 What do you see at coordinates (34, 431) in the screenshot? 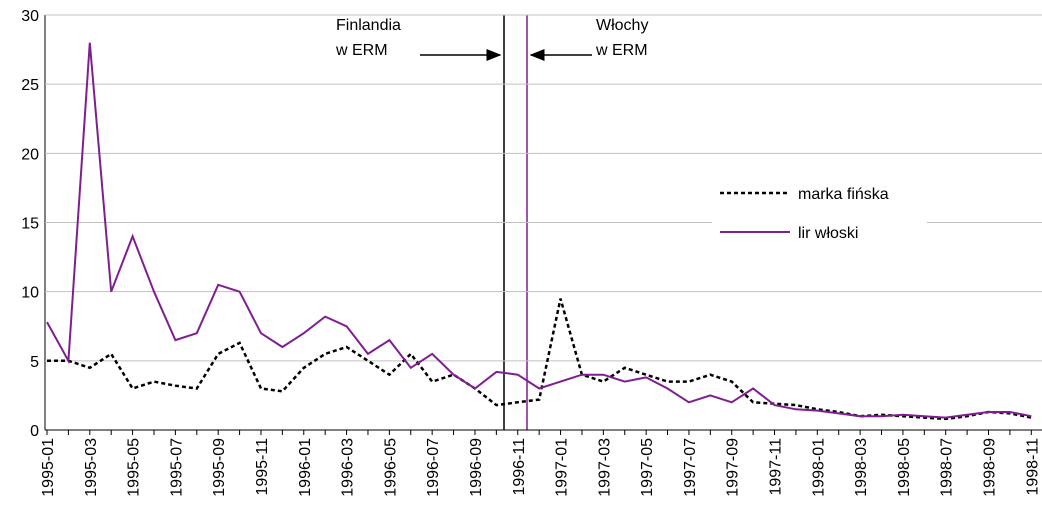
I see `y-tick-label: 0` at bounding box center [34, 431].